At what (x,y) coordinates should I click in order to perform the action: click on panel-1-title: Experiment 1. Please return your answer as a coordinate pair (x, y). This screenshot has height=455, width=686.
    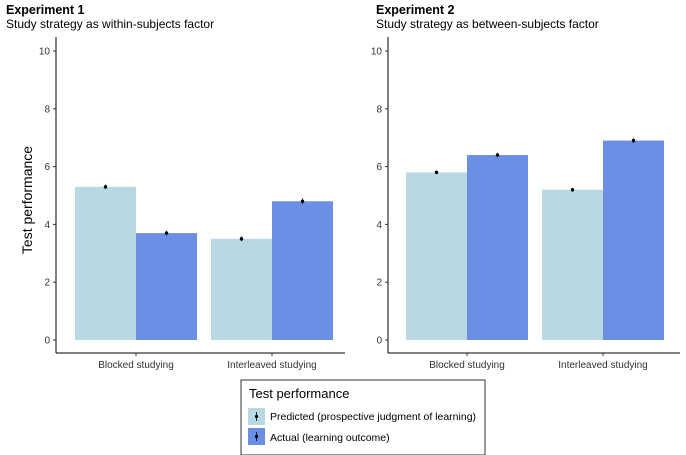
    Looking at the image, I should click on (45, 10).